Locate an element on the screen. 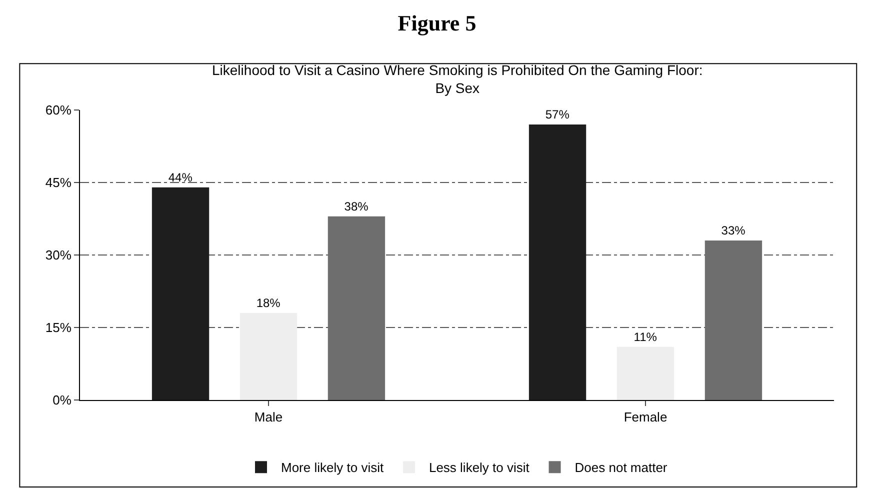 This screenshot has height=500, width=874. chart-title: Figure 5 is located at coordinates (437, 23).